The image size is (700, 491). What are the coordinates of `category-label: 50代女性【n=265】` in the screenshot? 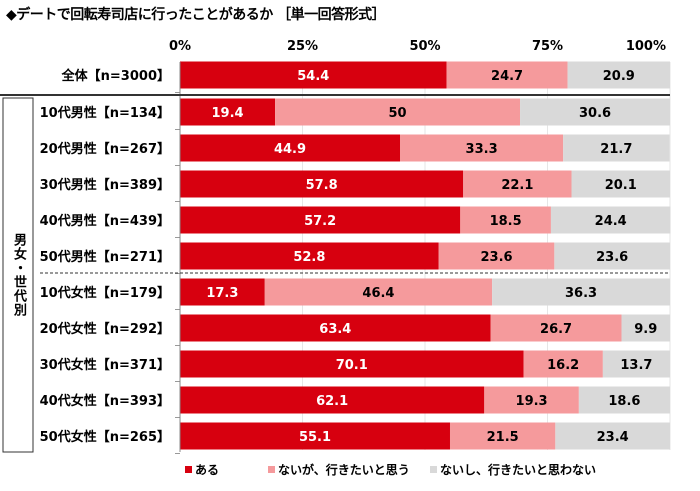 It's located at (105, 437).